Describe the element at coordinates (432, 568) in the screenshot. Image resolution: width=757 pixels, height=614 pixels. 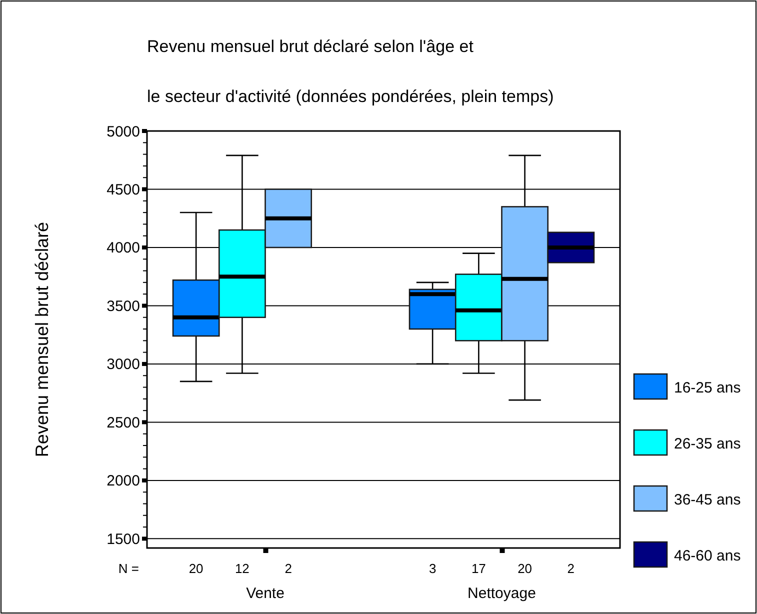
I see `text: 3` at that location.